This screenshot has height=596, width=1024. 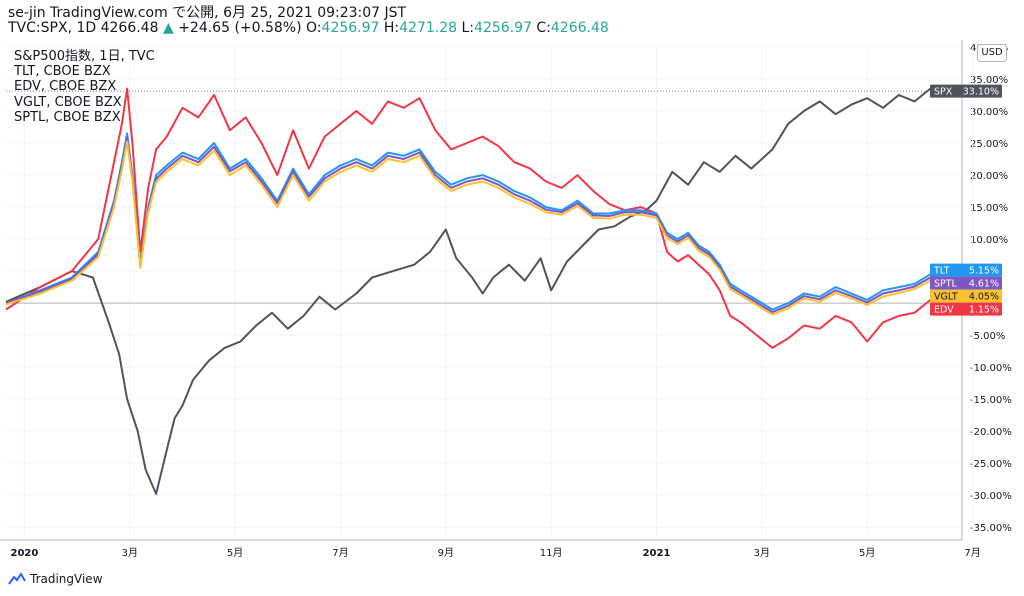 I want to click on y-tick-label: -35.00%, so click(x=991, y=528).